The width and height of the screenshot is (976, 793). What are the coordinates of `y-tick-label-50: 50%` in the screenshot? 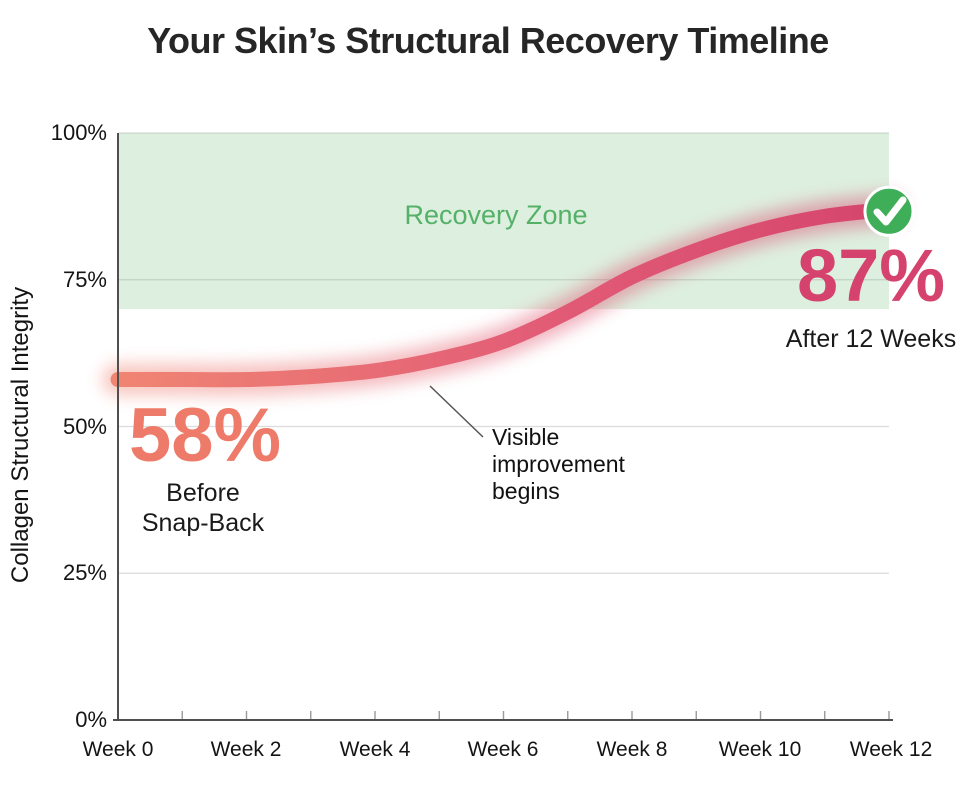 It's located at (84, 426).